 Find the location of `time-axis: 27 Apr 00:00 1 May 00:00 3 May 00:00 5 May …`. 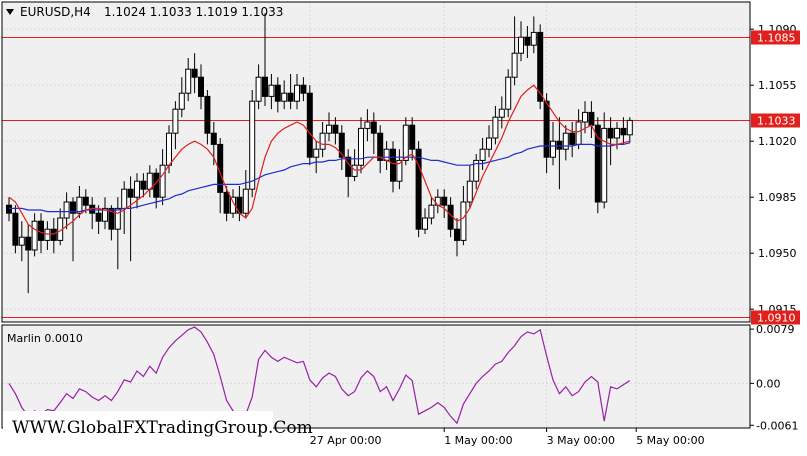

time-axis: 27 Apr 00:00 1 May 00:00 3 May 00:00 5 May … is located at coordinates (507, 437).